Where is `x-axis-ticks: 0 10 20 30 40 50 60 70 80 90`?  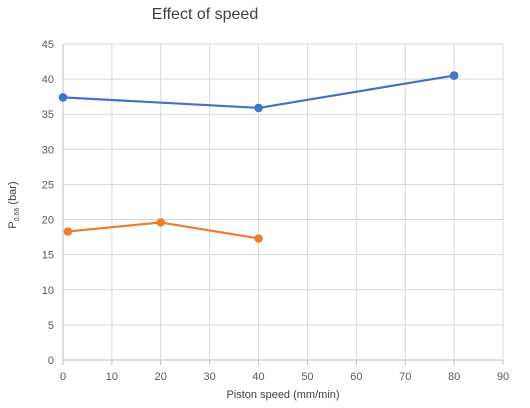 x-axis-ticks: 0 10 20 30 40 50 60 70 80 90 is located at coordinates (284, 377).